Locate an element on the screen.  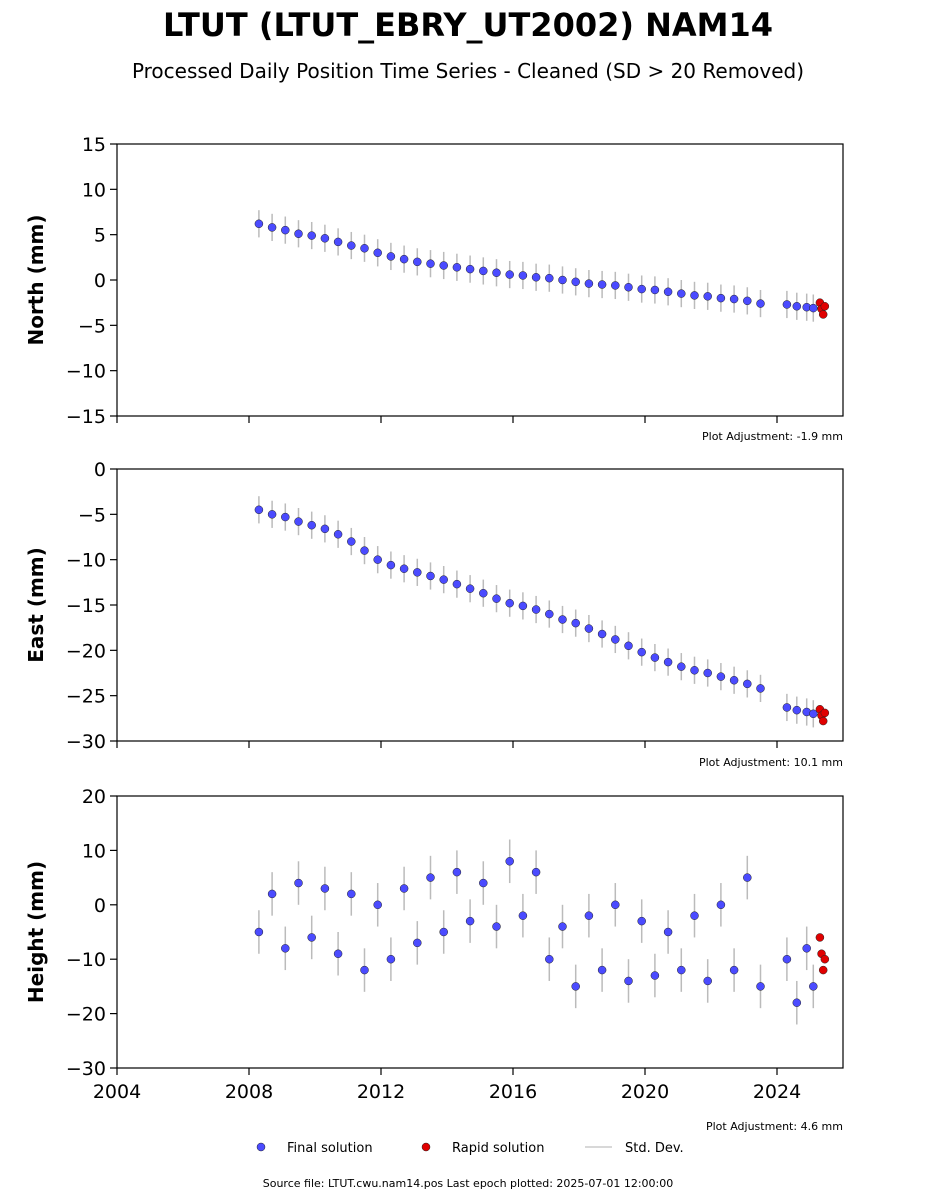
legend-label: Rapid solution is located at coordinates (498, 1148).